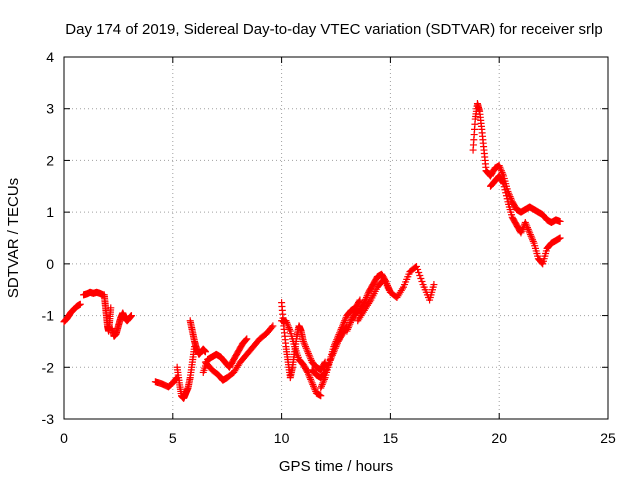 This screenshot has width=640, height=480. What do you see at coordinates (48, 316) in the screenshot?
I see `y-tick-label: -1` at bounding box center [48, 316].